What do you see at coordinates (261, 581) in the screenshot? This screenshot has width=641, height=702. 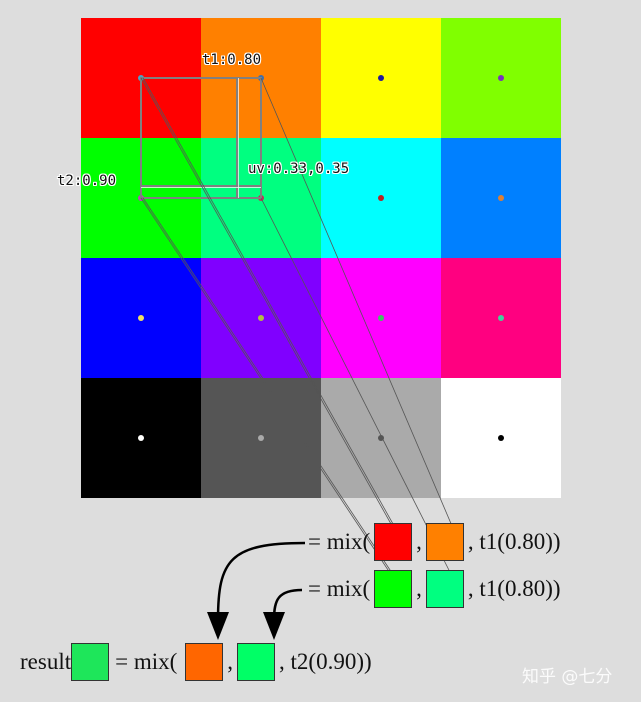 I see `arrow-row1-to-result` at bounding box center [261, 581].